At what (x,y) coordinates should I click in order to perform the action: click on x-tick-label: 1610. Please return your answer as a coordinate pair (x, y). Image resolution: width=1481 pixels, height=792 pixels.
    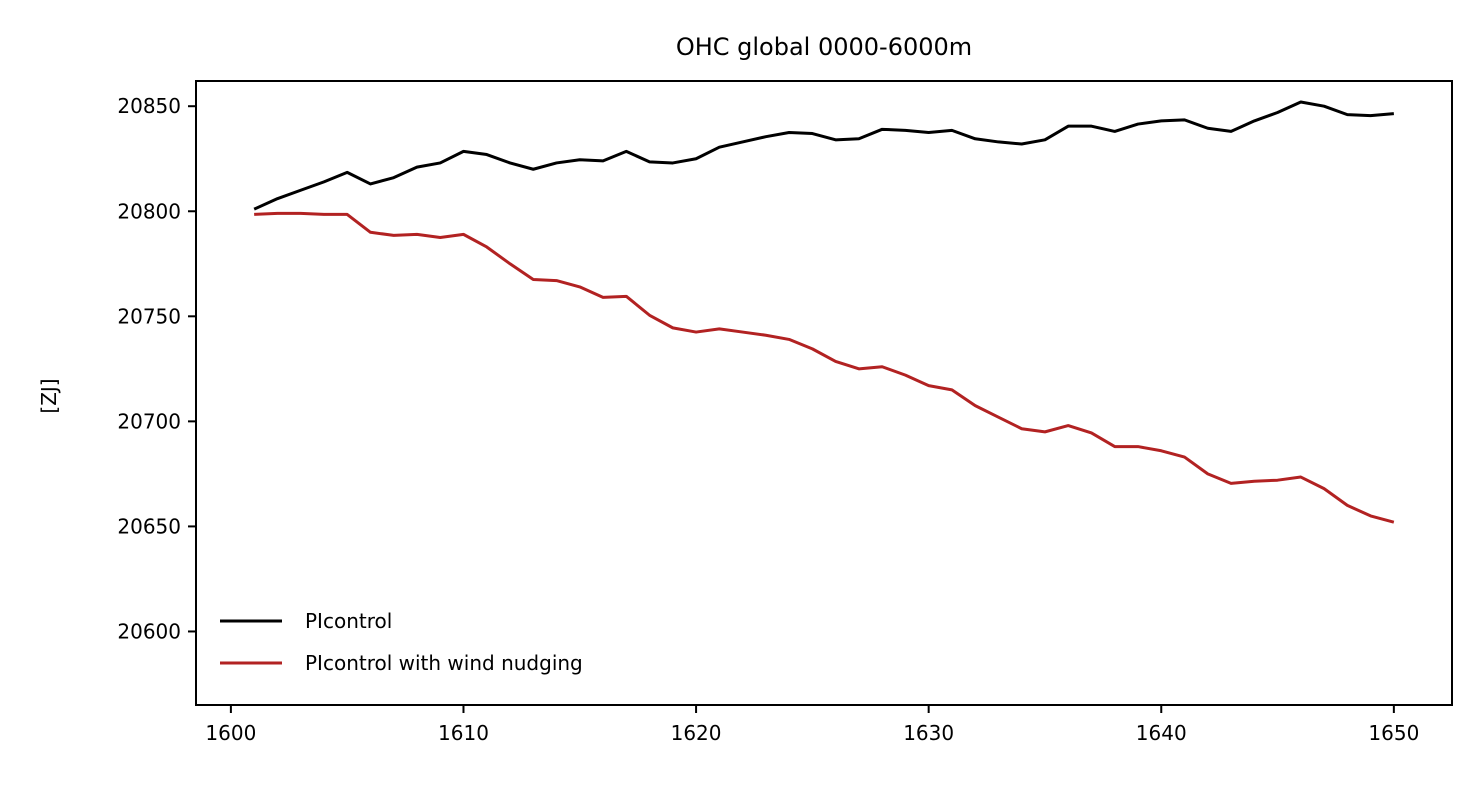
    Looking at the image, I should click on (463, 733).